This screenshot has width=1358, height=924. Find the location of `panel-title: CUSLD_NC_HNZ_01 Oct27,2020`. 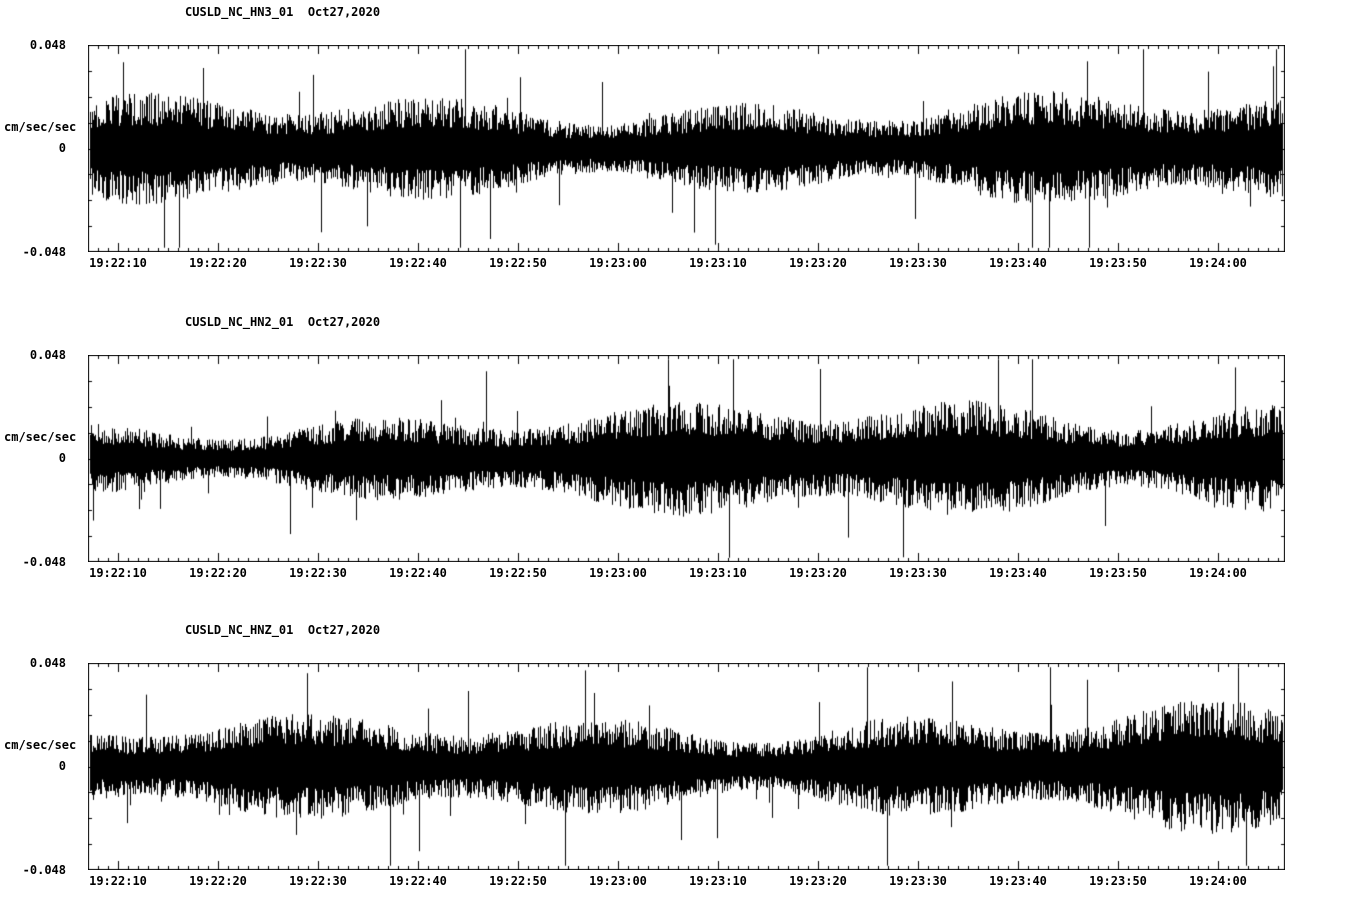

panel-title: CUSLD_NC_HNZ_01 Oct27,2020 is located at coordinates (283, 630).